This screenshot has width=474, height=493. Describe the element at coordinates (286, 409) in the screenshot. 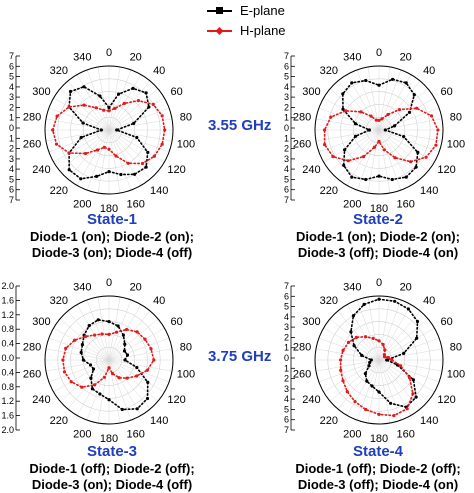

I see `radial-tick-label: 5` at that location.